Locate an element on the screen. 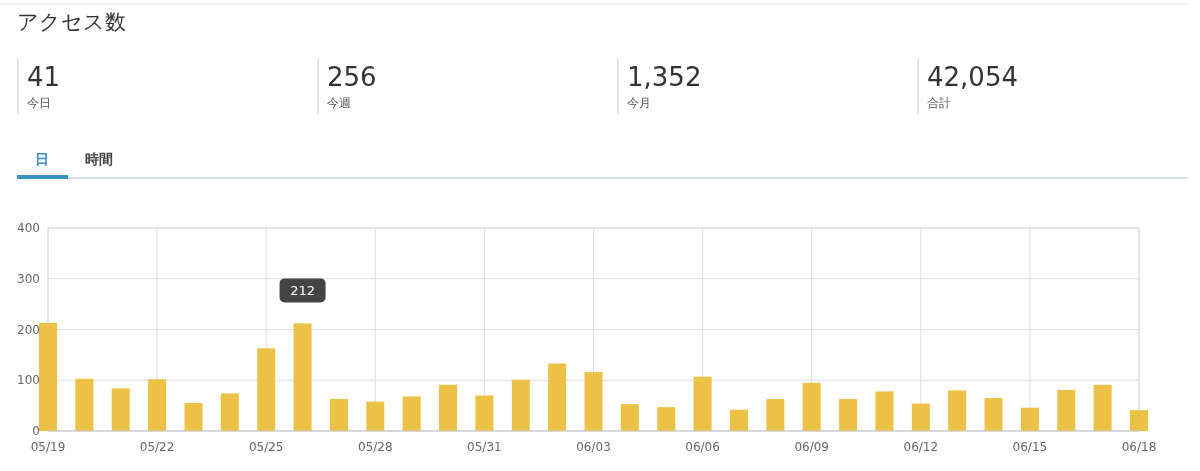  text: アクセス数 is located at coordinates (71, 22).